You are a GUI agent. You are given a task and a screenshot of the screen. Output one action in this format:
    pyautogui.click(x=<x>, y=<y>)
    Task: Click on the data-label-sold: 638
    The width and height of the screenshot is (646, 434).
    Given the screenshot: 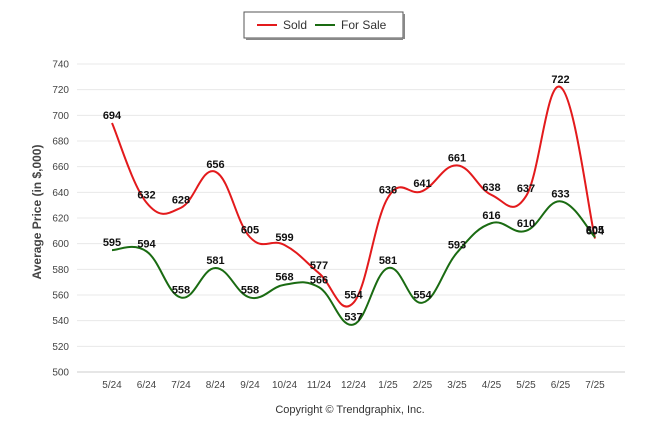 What is the action you would take?
    pyautogui.click(x=491, y=188)
    